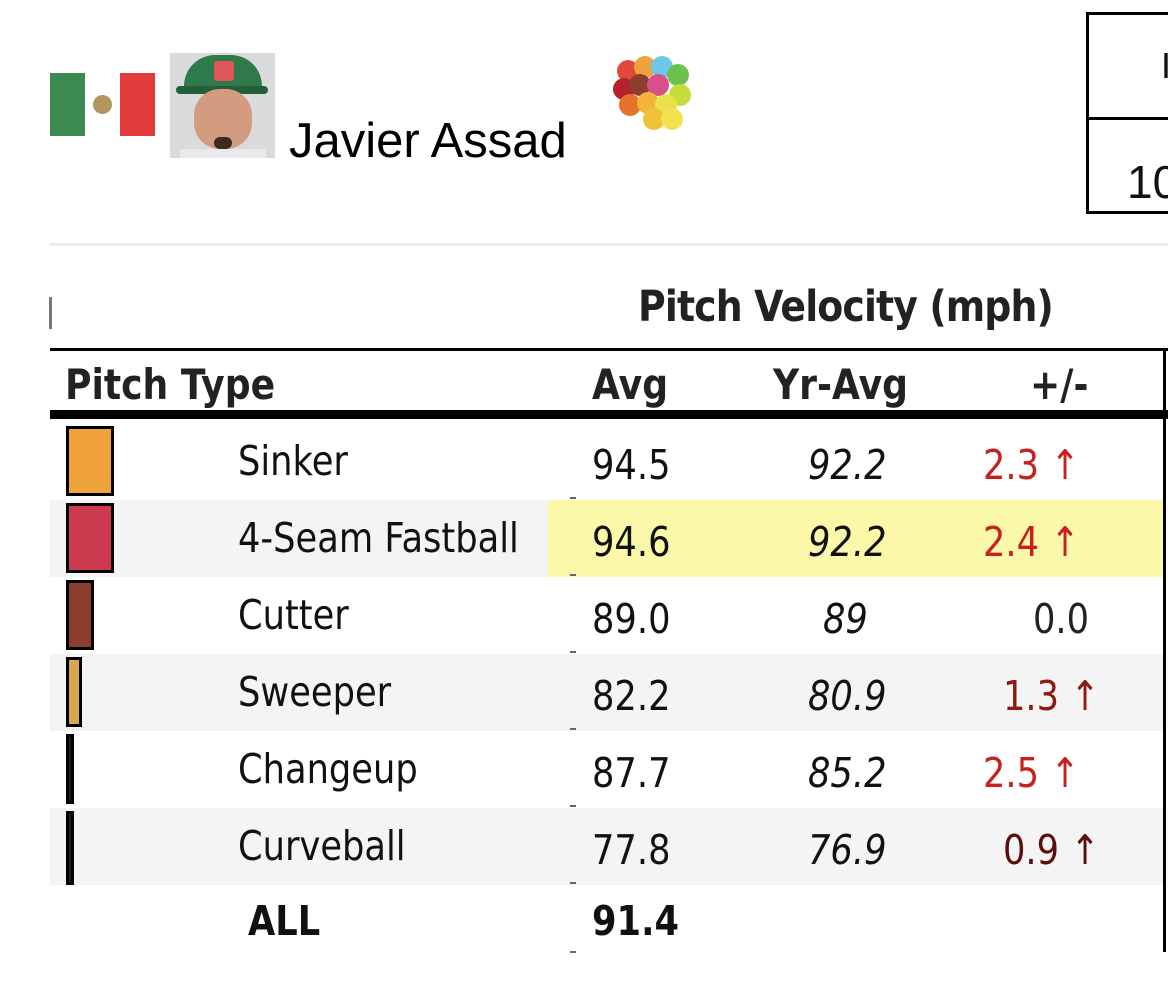 The image size is (1168, 1000). I want to click on table-row: Cutter 89.0 89 0.0, so click(606, 615).